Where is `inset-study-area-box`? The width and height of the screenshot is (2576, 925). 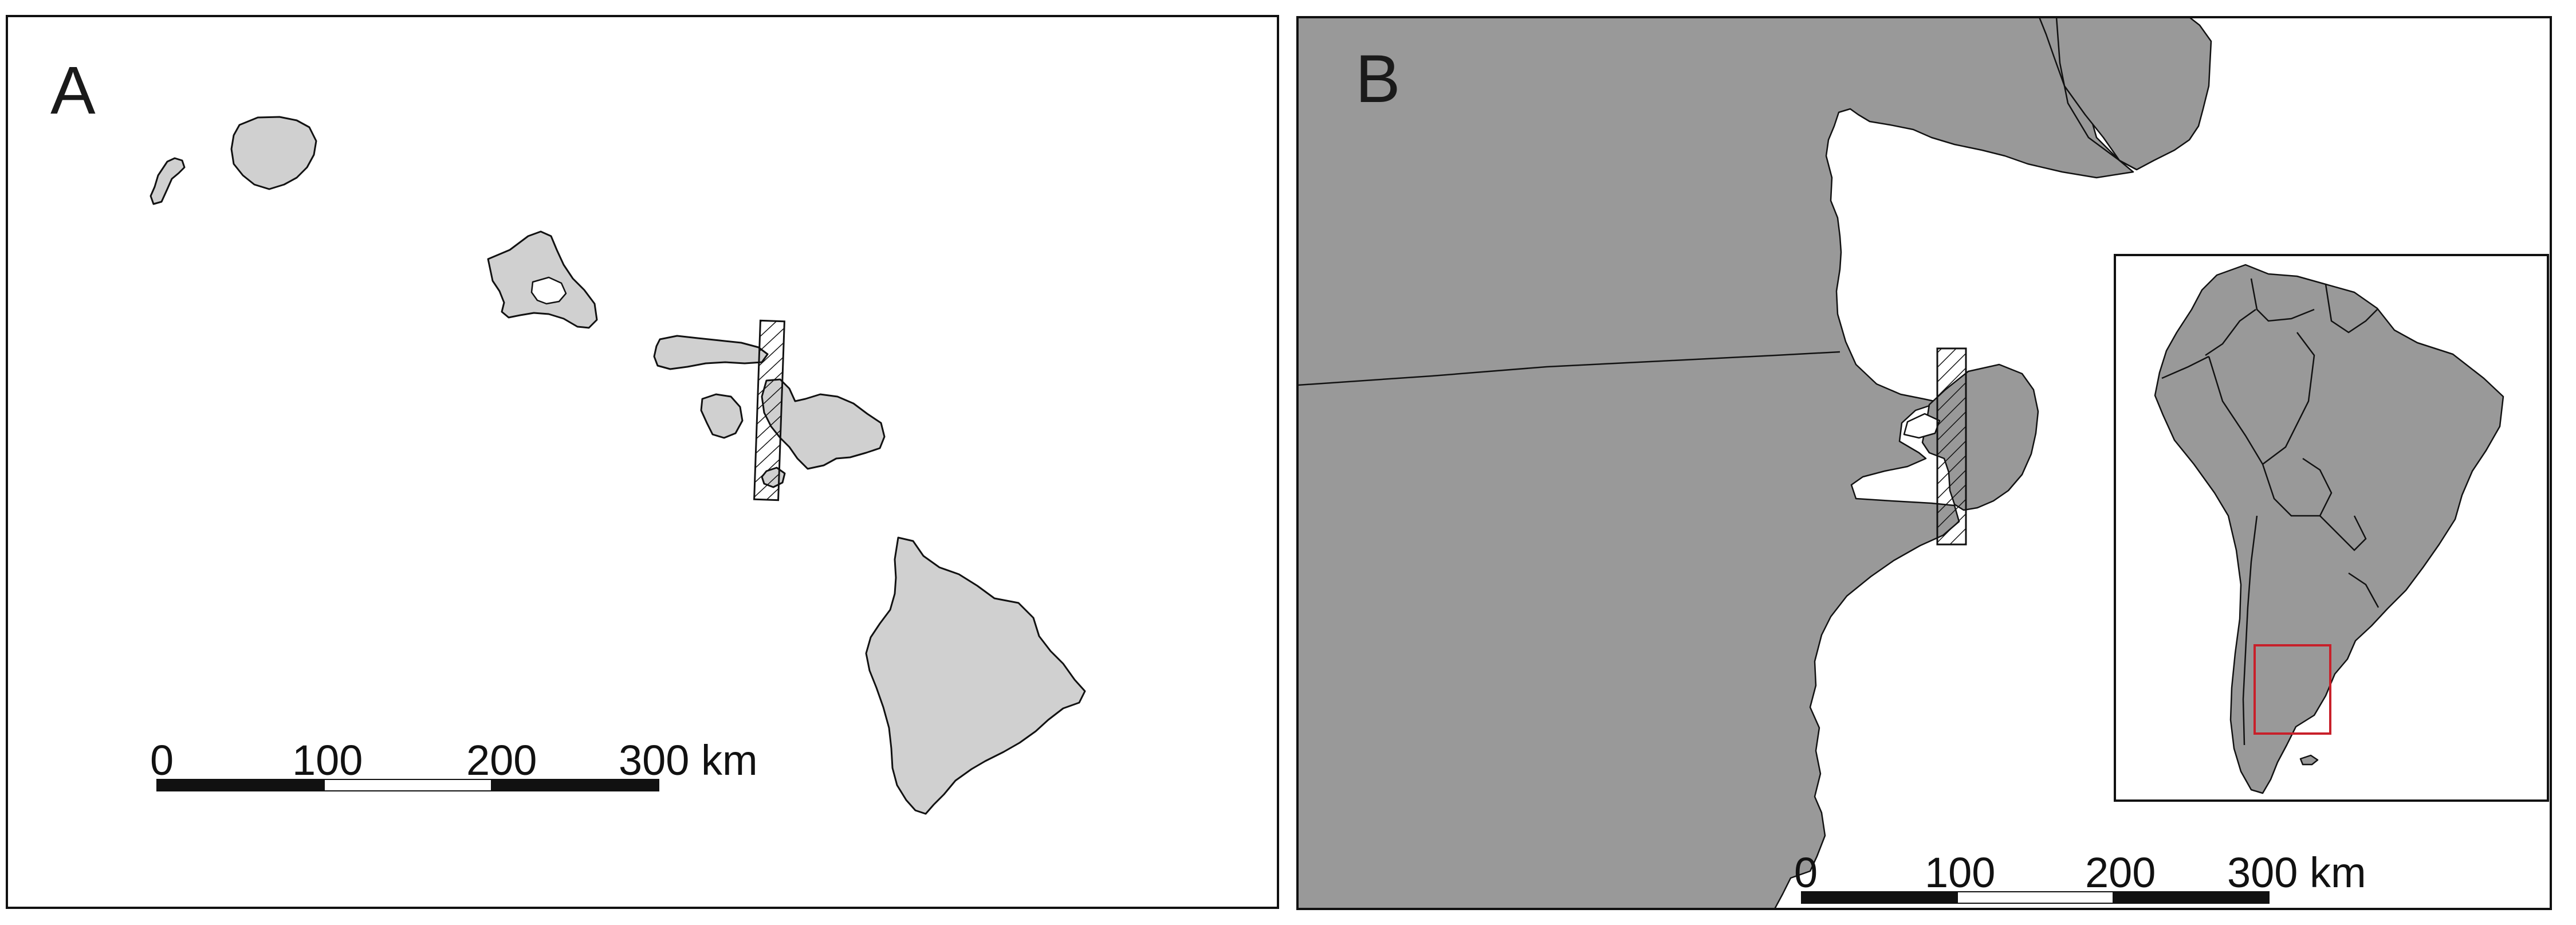 inset-study-area-box is located at coordinates (2292, 689).